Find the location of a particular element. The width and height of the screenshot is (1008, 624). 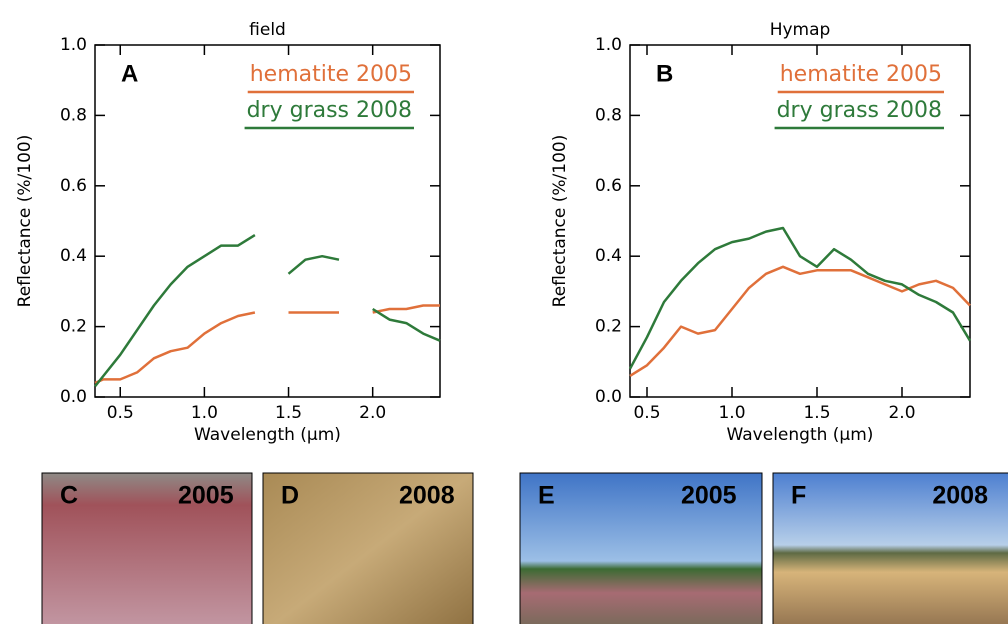

photo-letter: C is located at coordinates (69, 496).